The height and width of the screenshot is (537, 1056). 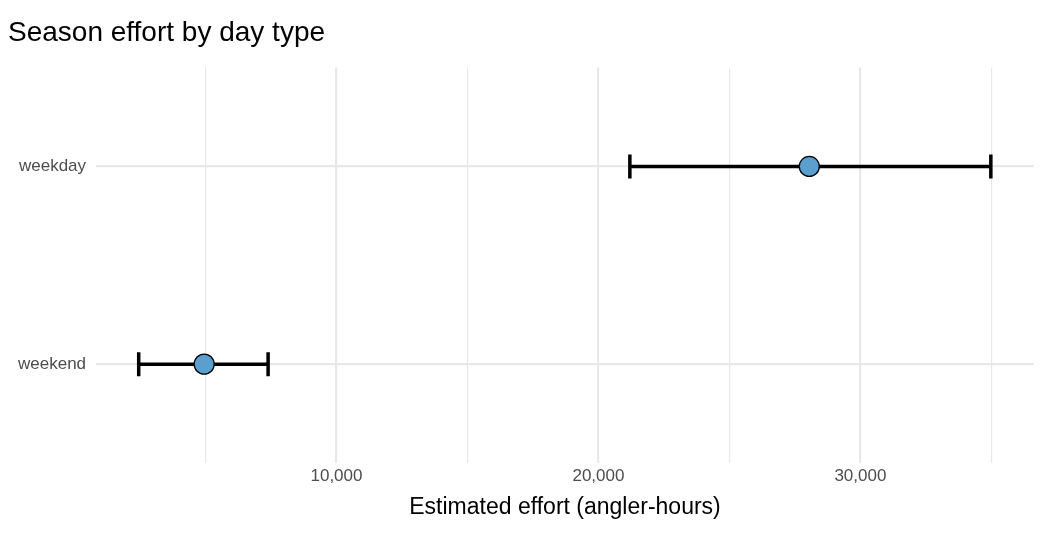 I want to click on x-tick-label: 20,000, so click(x=598, y=475).